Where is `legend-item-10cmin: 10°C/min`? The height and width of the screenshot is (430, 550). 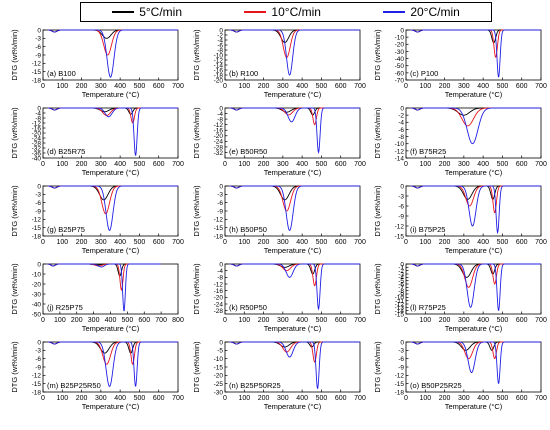
legend-item-10cmin: 10°C/min is located at coordinates (282, 12).